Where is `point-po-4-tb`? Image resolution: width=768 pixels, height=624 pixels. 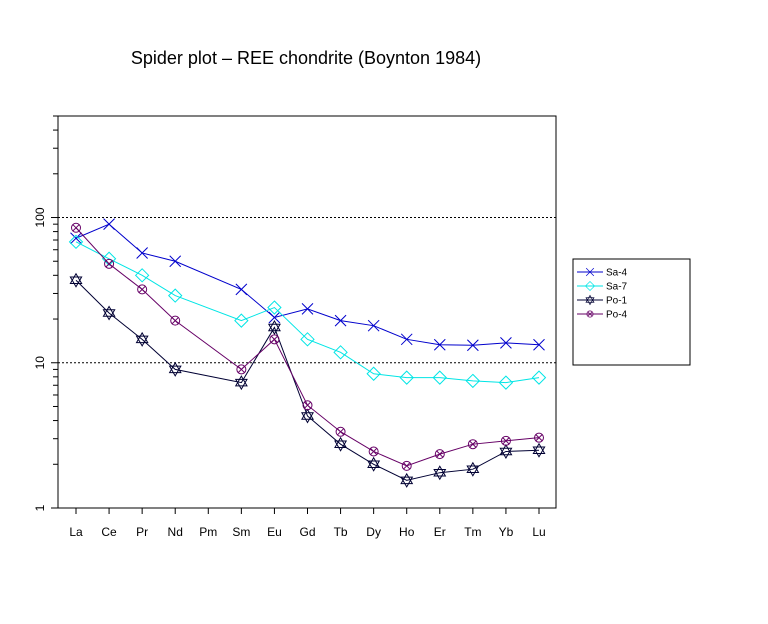
point-po-4-tb is located at coordinates (340, 431).